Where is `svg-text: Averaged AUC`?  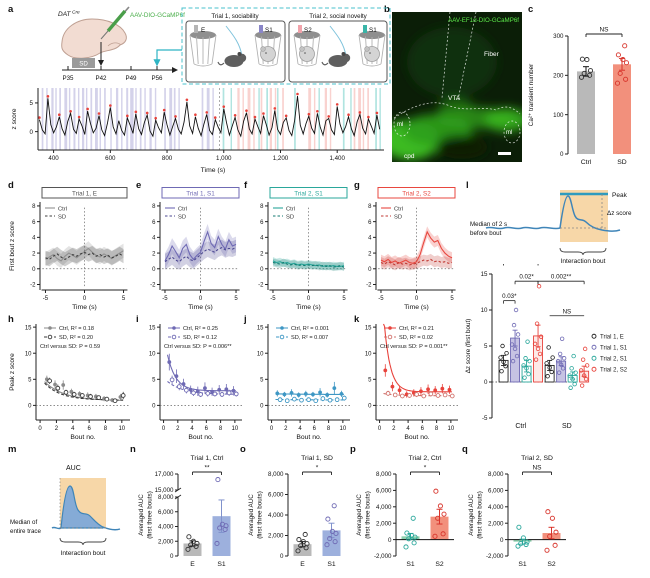 svg-text: Averaged AUC is located at coordinates (471, 515).